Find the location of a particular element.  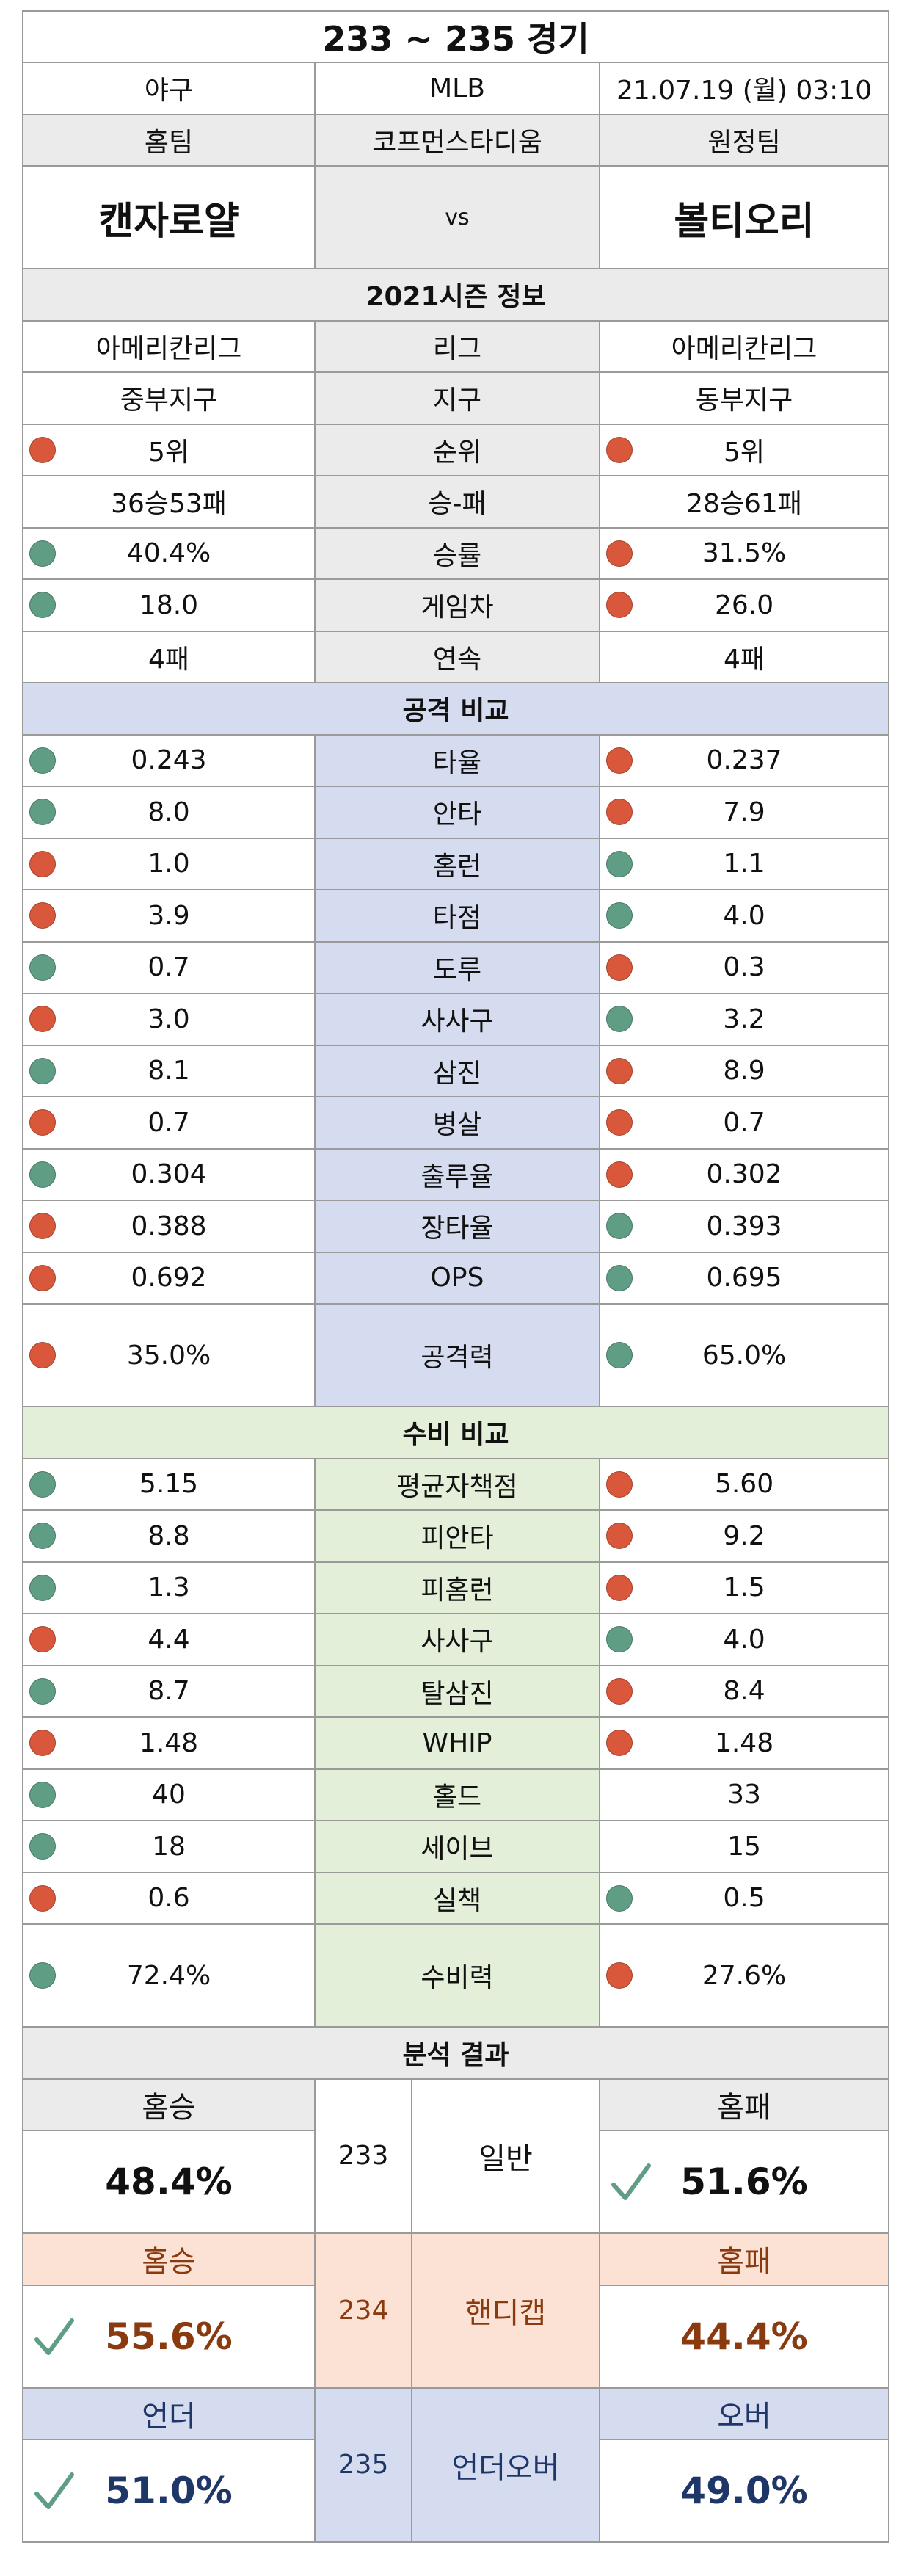

away-value-text: 0.393 is located at coordinates (744, 1226).